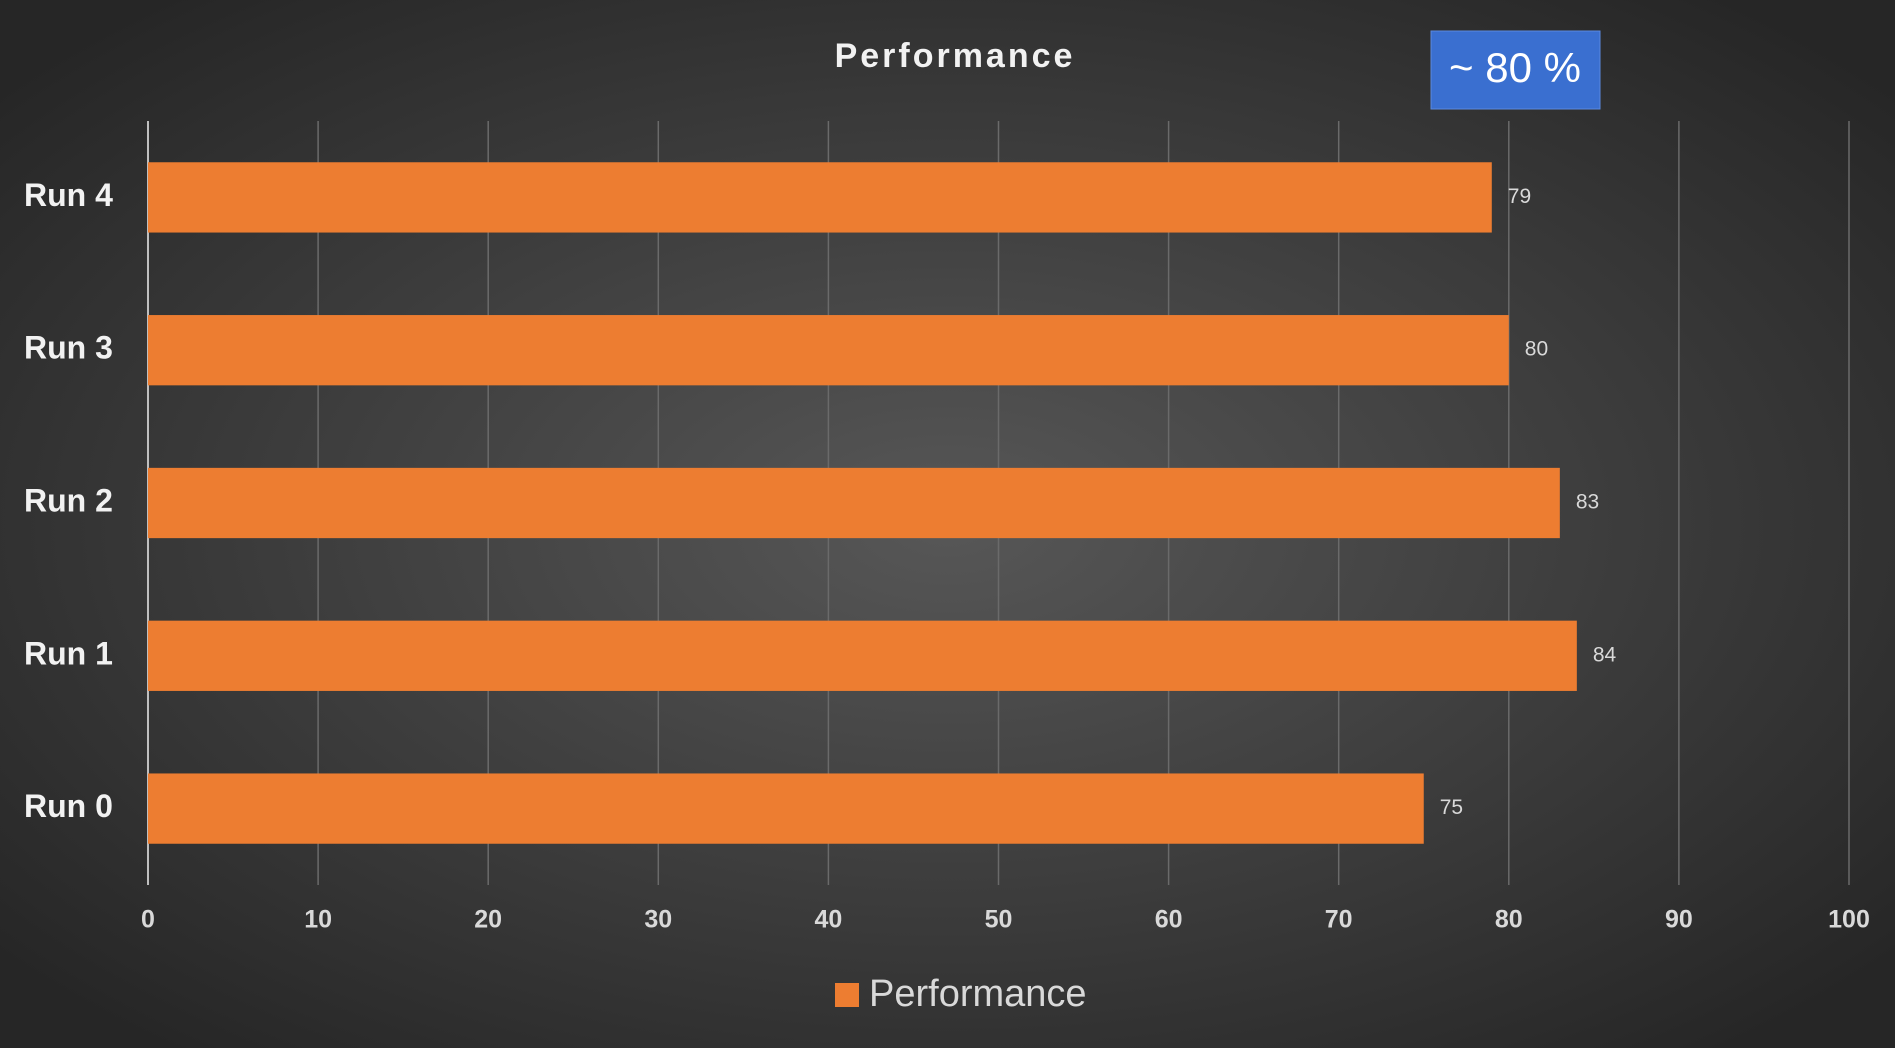  What do you see at coordinates (978, 994) in the screenshot?
I see `legend-label: Performance` at bounding box center [978, 994].